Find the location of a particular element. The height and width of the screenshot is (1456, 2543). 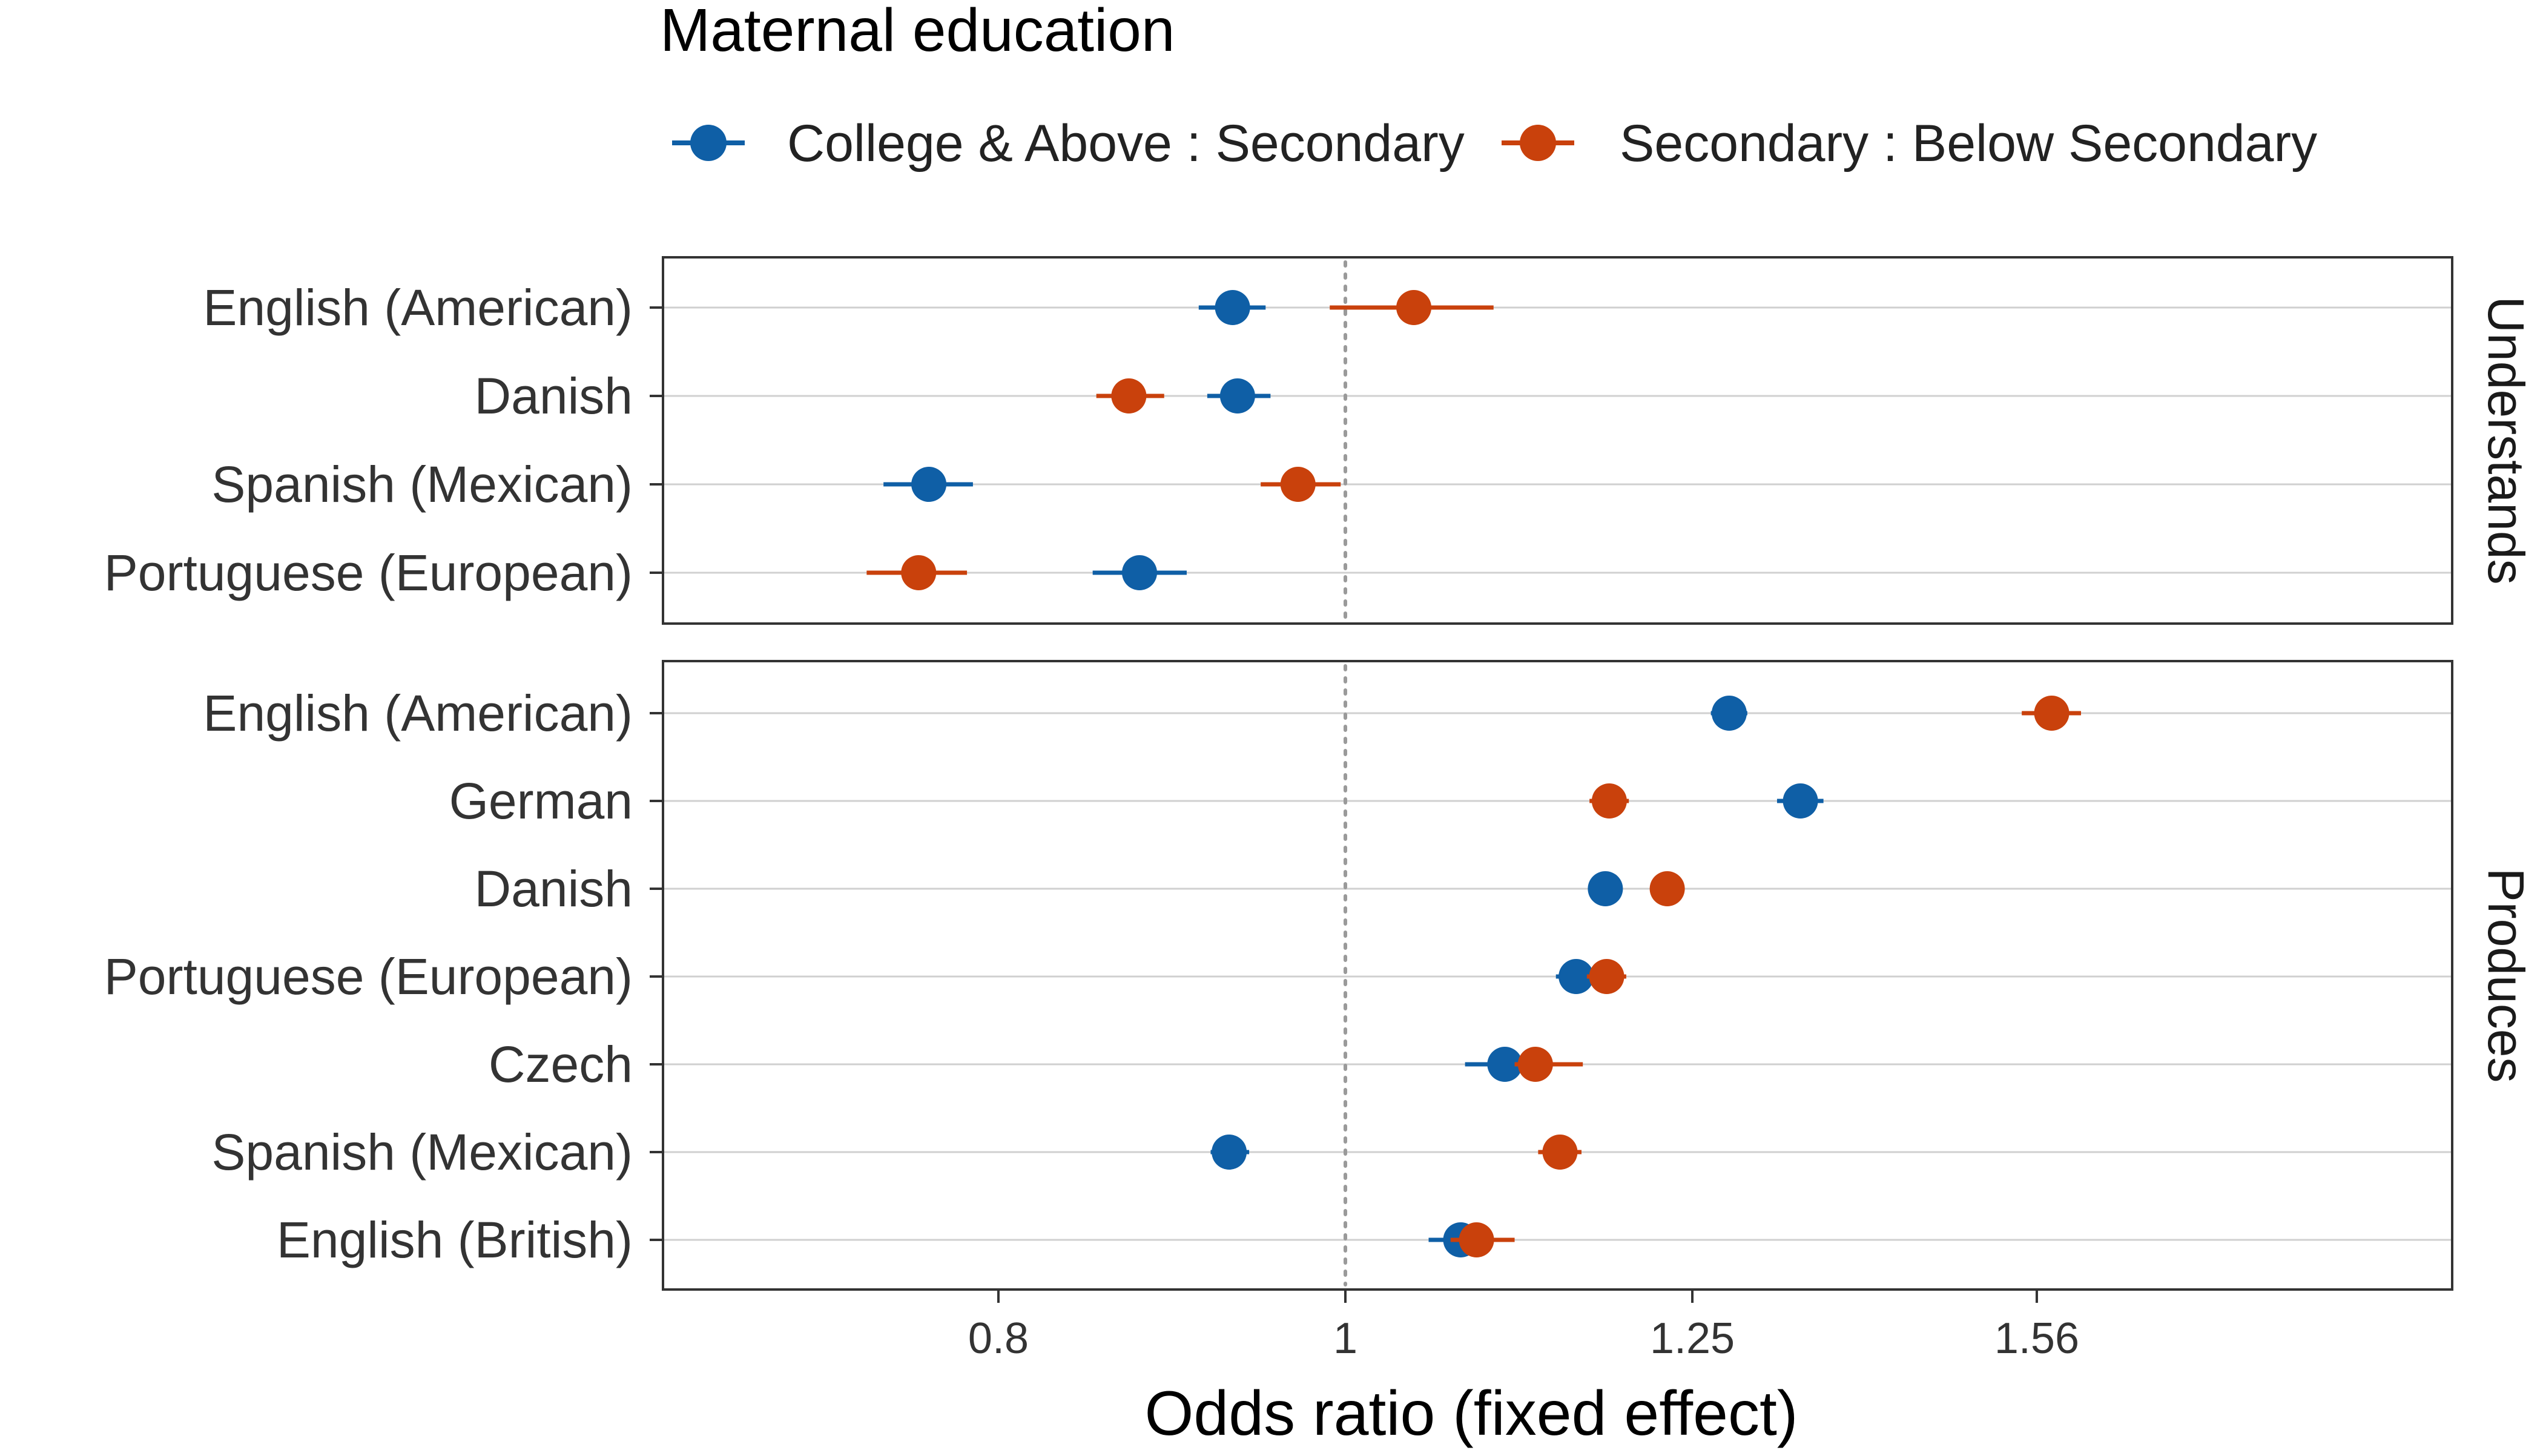

legend-item-1: College & Above : Secondary is located at coordinates (1069, 143).